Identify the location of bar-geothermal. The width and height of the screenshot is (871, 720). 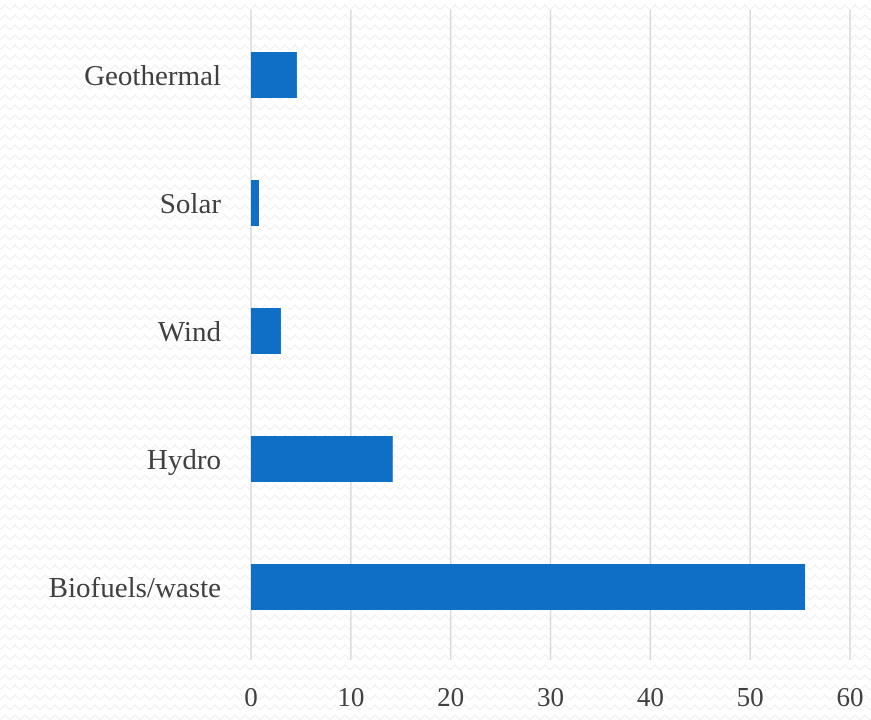
(274, 75).